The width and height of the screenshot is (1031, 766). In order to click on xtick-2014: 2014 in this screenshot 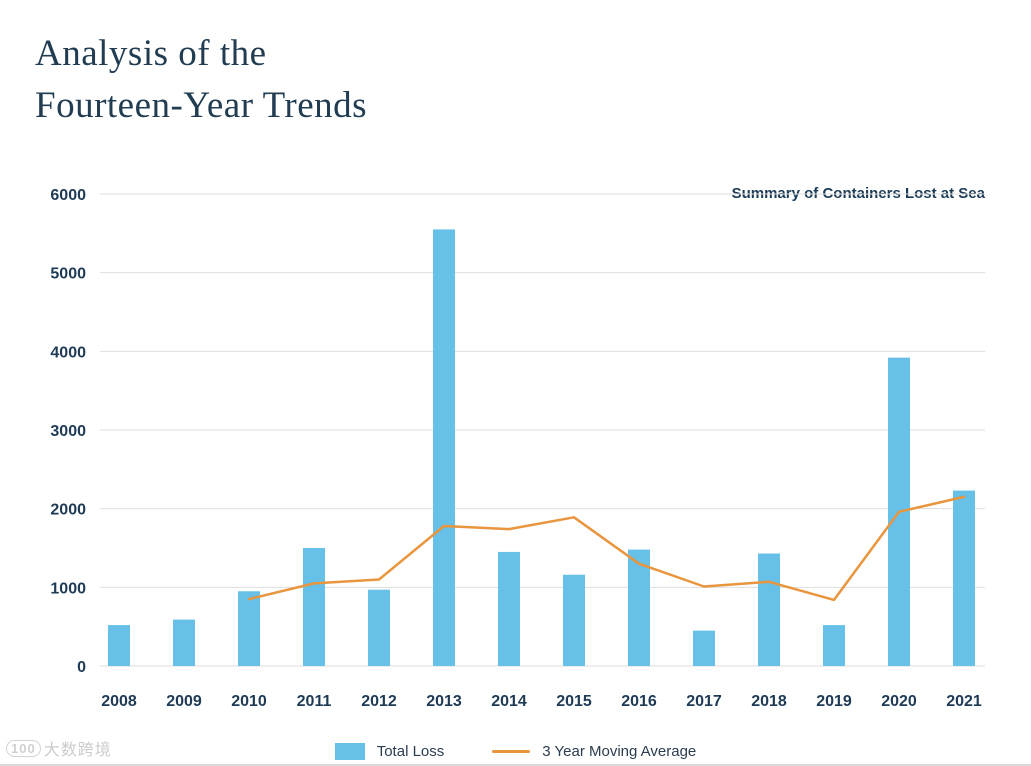, I will do `click(509, 701)`.